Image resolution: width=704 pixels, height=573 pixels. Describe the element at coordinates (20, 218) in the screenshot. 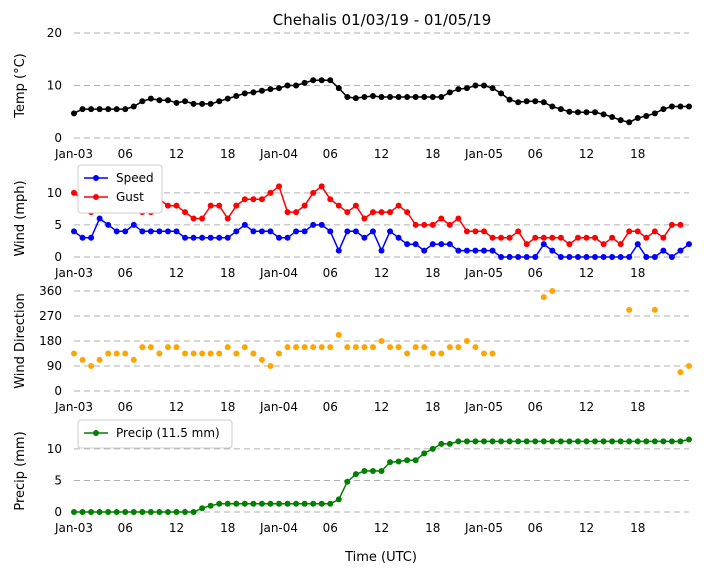

I see `y-axis-label: Wind (mph)` at that location.